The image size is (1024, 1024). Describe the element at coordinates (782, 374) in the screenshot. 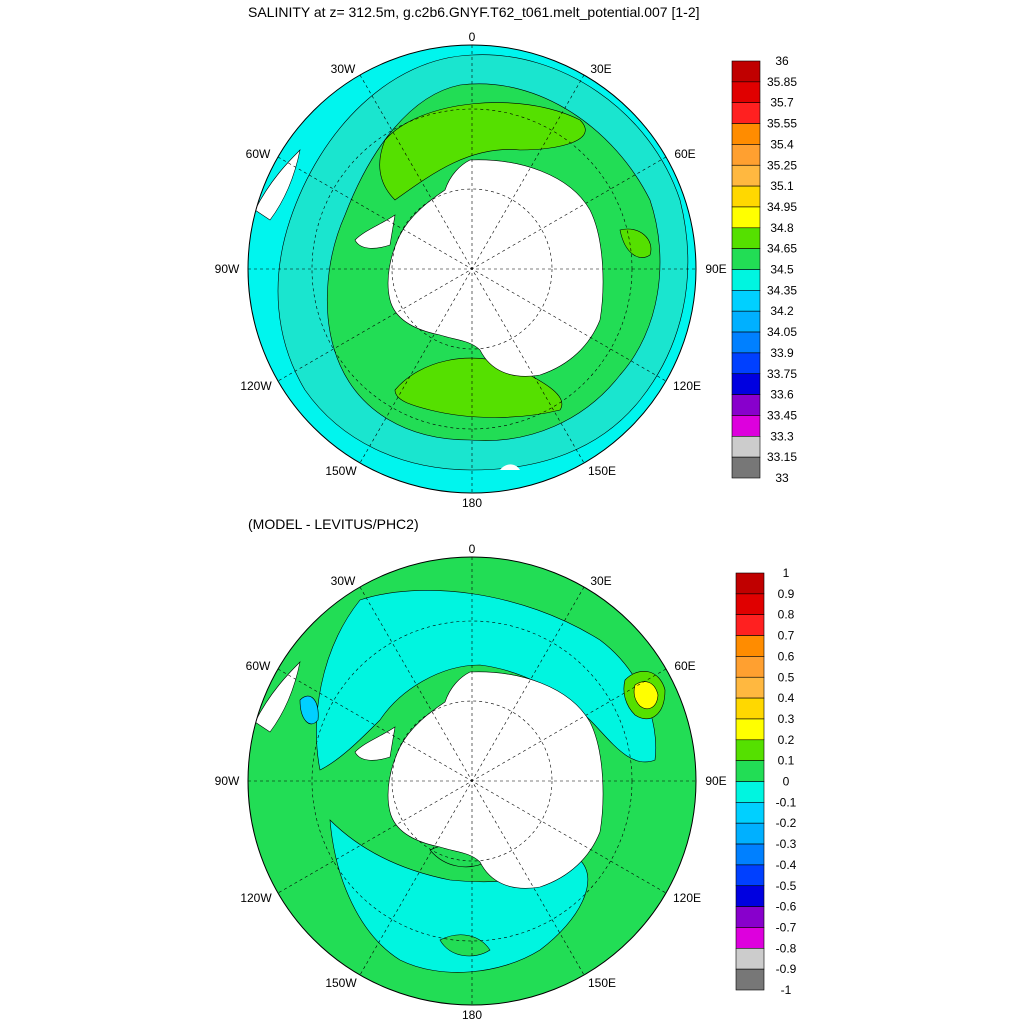

I see `colorbar-tick-label: 33.75` at that location.